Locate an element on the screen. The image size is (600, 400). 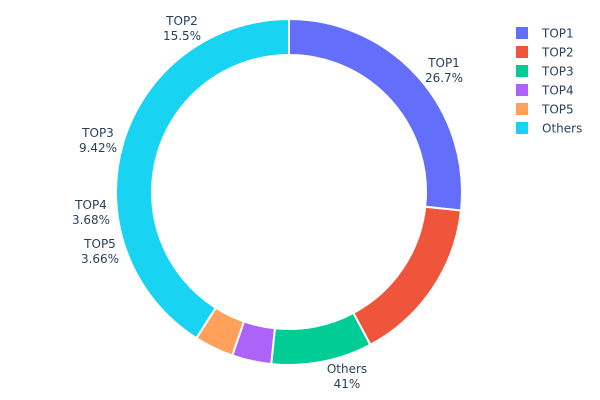
slice-label-others: Others 41% is located at coordinates (347, 376).